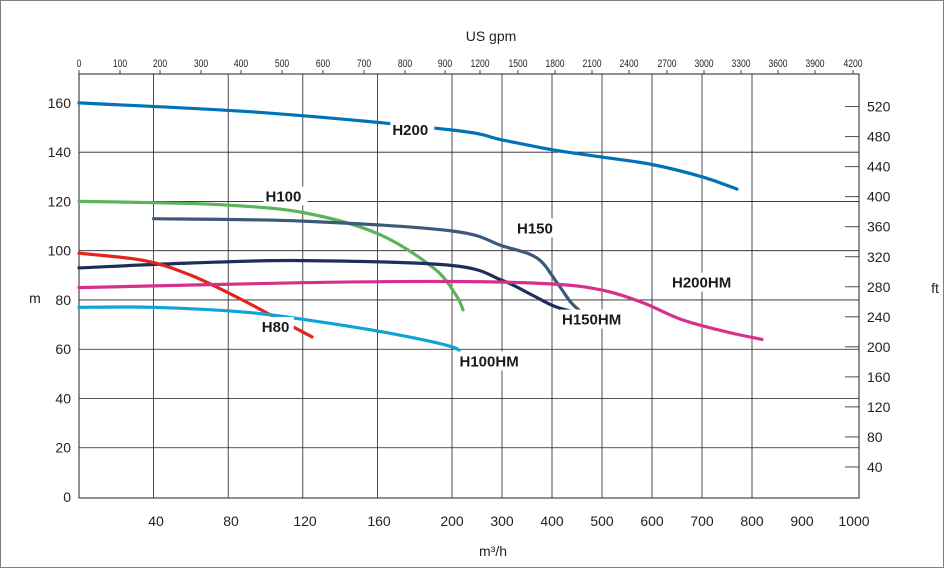 The height and width of the screenshot is (569, 944). What do you see at coordinates (60, 152) in the screenshot?
I see `left-axis-tick-label: 140` at bounding box center [60, 152].